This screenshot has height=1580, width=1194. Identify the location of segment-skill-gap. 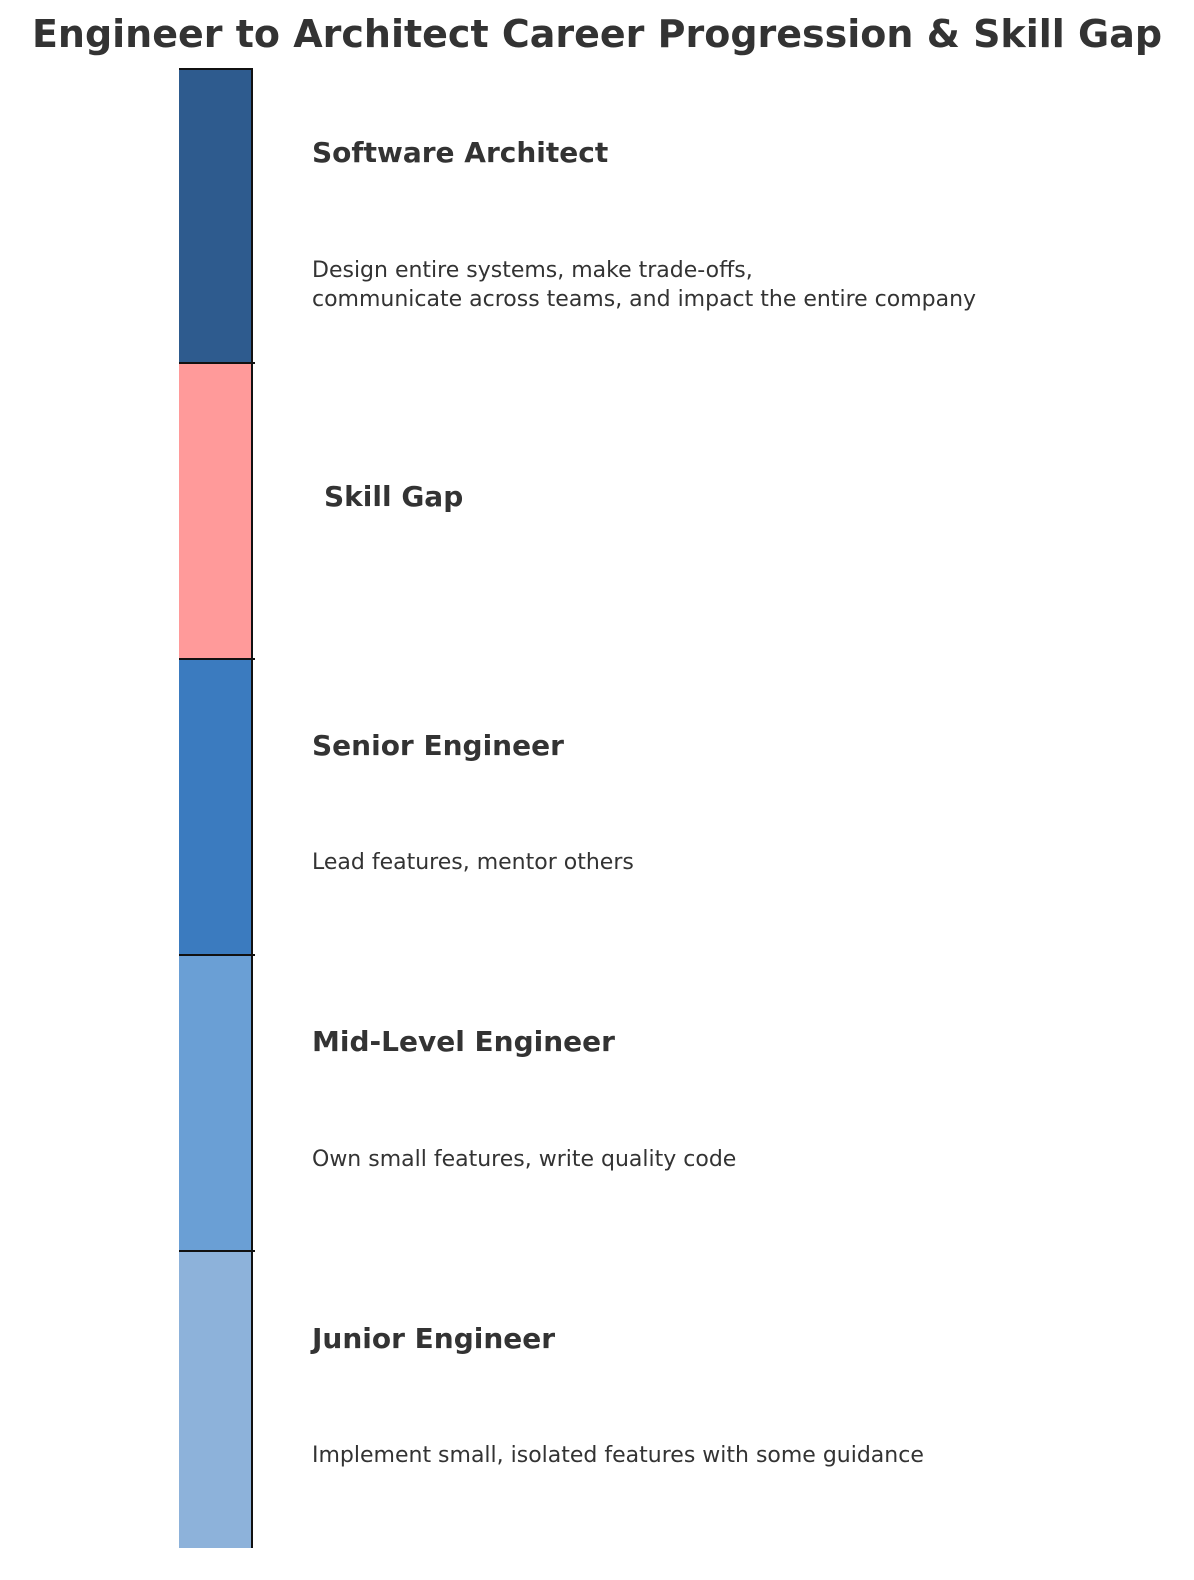
(216, 512).